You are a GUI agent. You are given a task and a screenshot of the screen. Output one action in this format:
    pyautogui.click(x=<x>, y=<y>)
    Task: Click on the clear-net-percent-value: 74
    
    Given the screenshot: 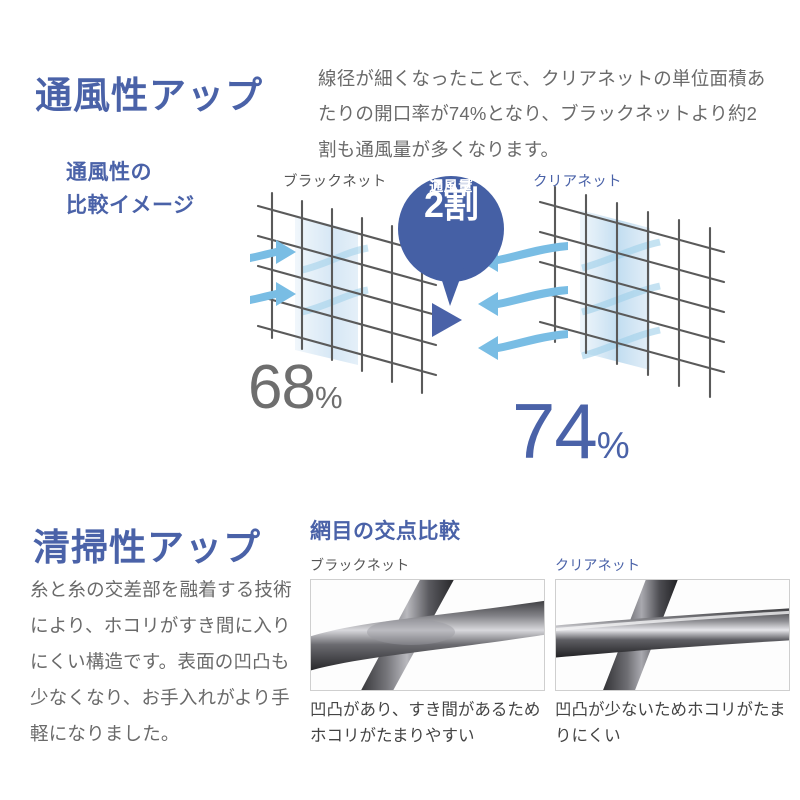 What is the action you would take?
    pyautogui.click(x=555, y=431)
    